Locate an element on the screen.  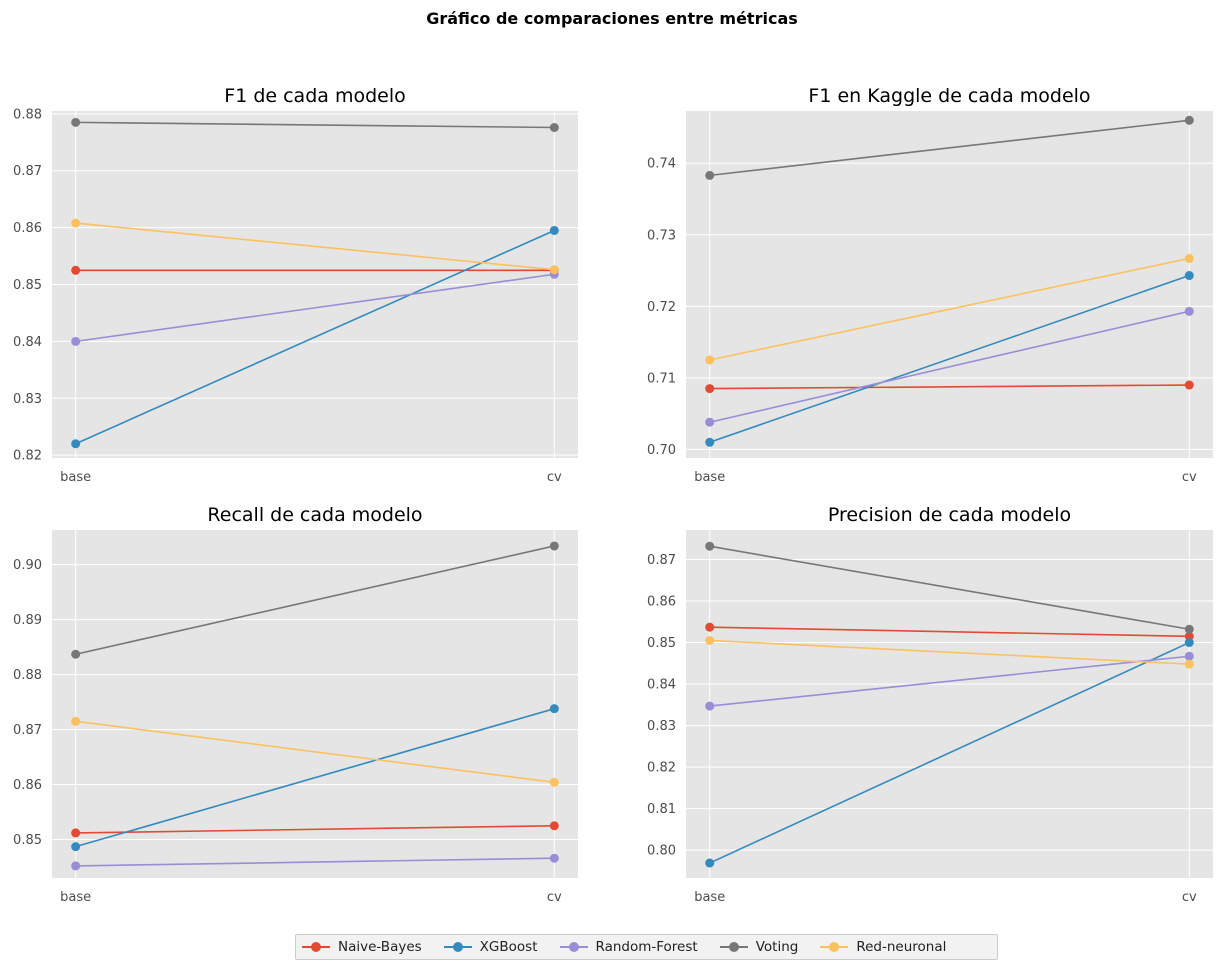
y-tick-label: 0.72 is located at coordinates (661, 307).